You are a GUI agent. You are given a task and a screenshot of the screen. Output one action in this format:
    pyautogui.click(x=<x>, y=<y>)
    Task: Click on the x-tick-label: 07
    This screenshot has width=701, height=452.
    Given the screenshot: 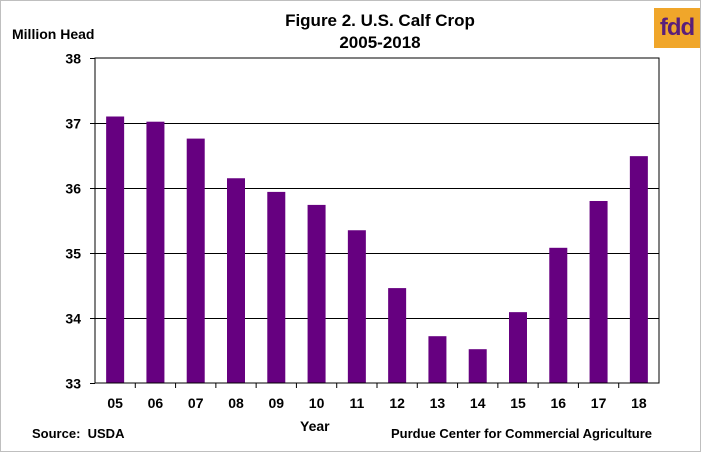 What is the action you would take?
    pyautogui.click(x=196, y=403)
    